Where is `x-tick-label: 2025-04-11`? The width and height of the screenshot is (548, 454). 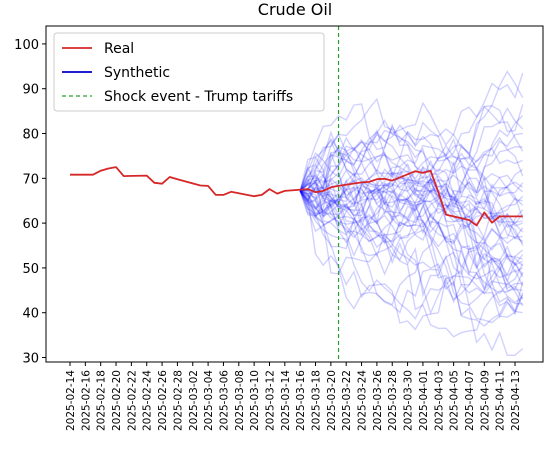
x-tick-label: 2025-04-11 is located at coordinates (501, 400).